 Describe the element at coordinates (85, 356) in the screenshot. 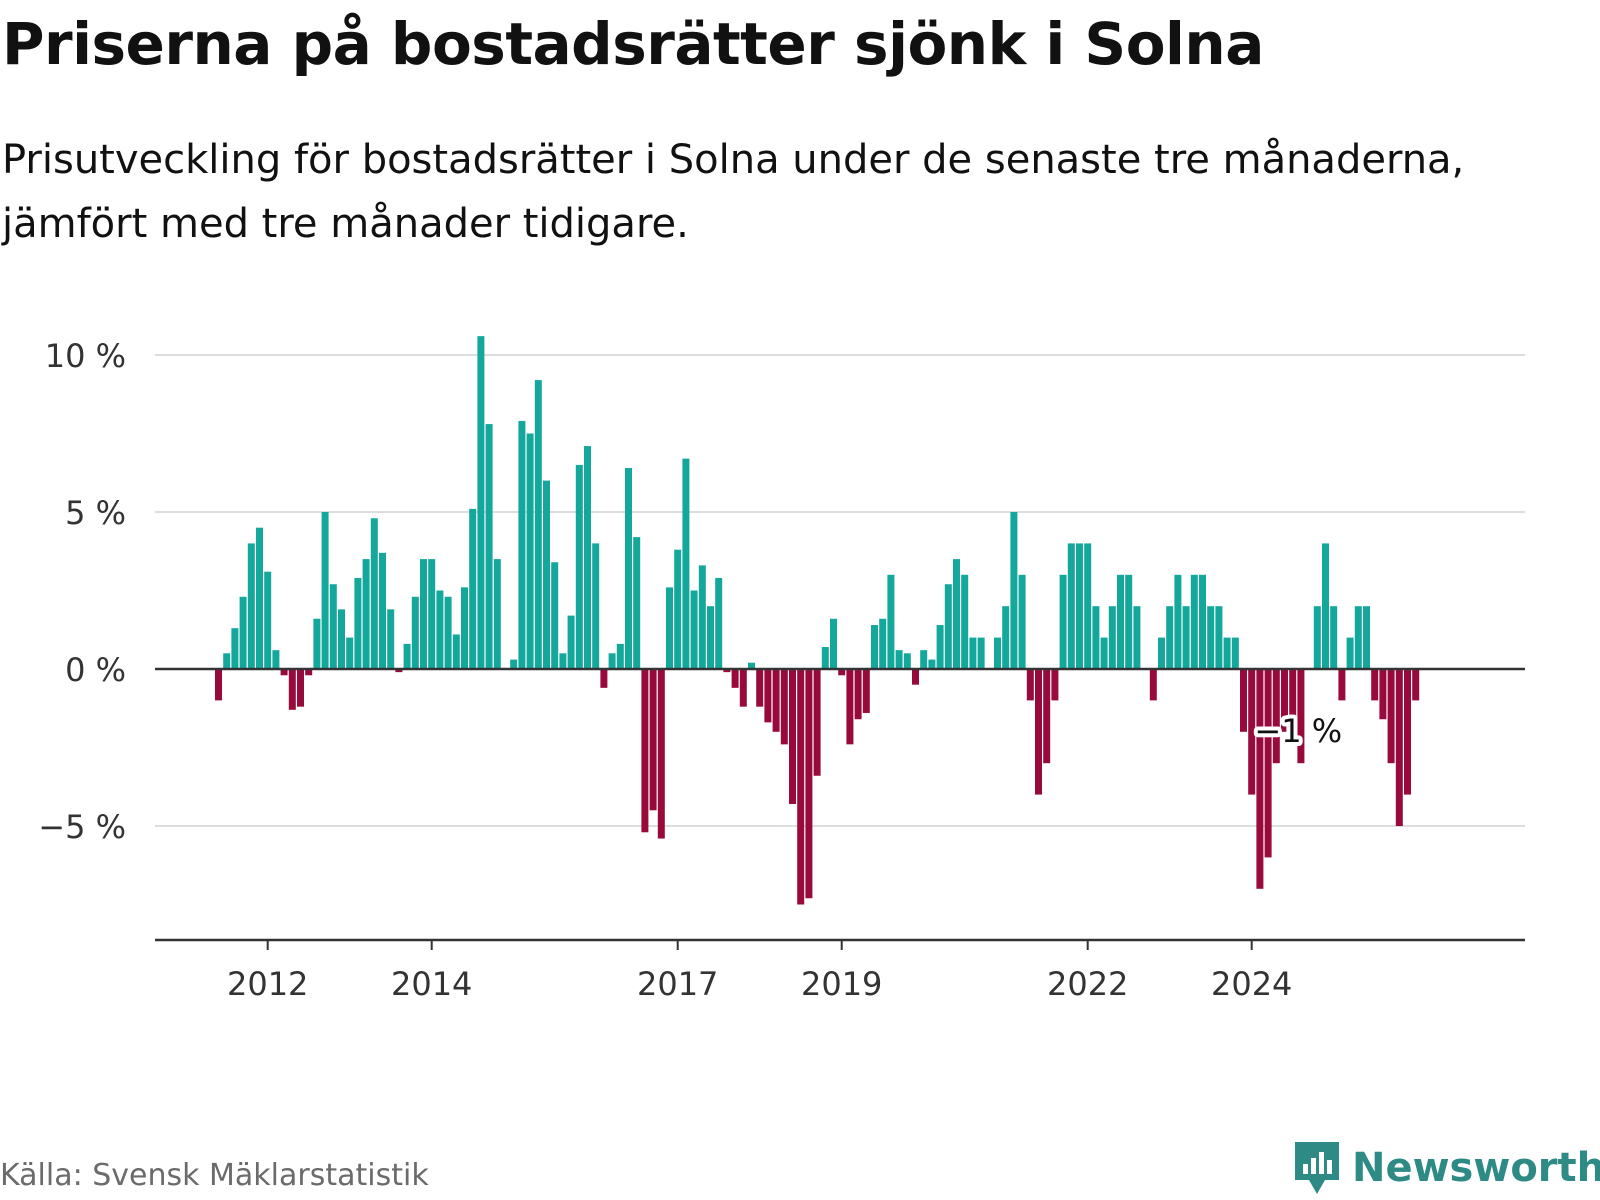

I see `y-tick-label: 10 %` at that location.